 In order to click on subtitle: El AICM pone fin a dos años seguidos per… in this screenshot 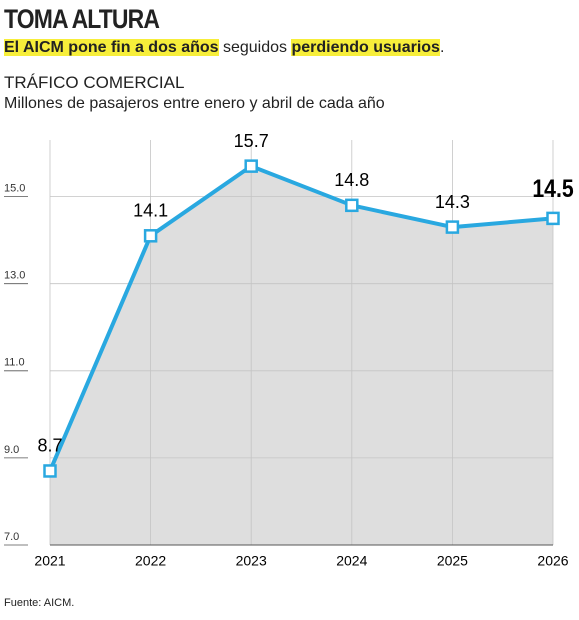, I will do `click(289, 48)`.